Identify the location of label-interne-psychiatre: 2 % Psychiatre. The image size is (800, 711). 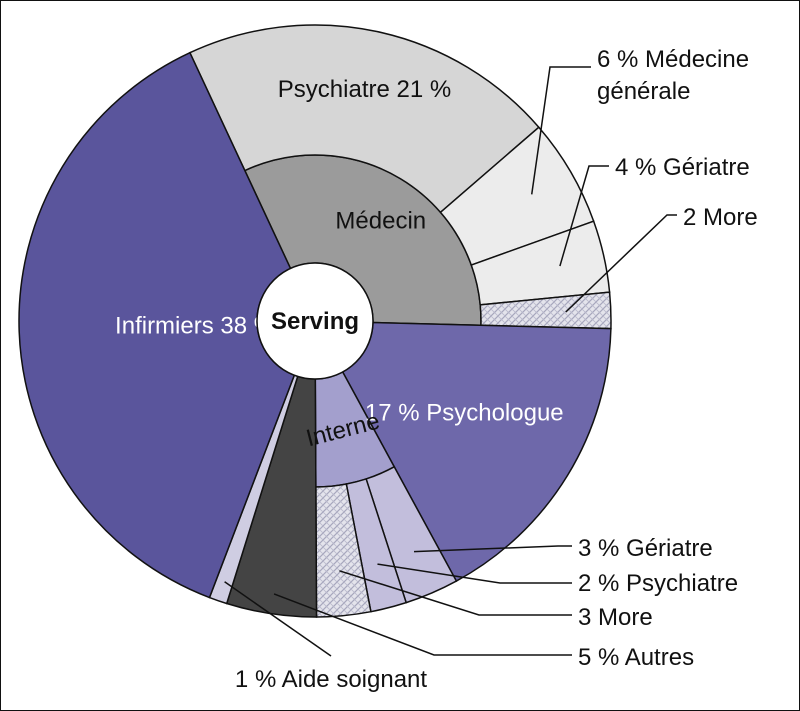
(658, 583).